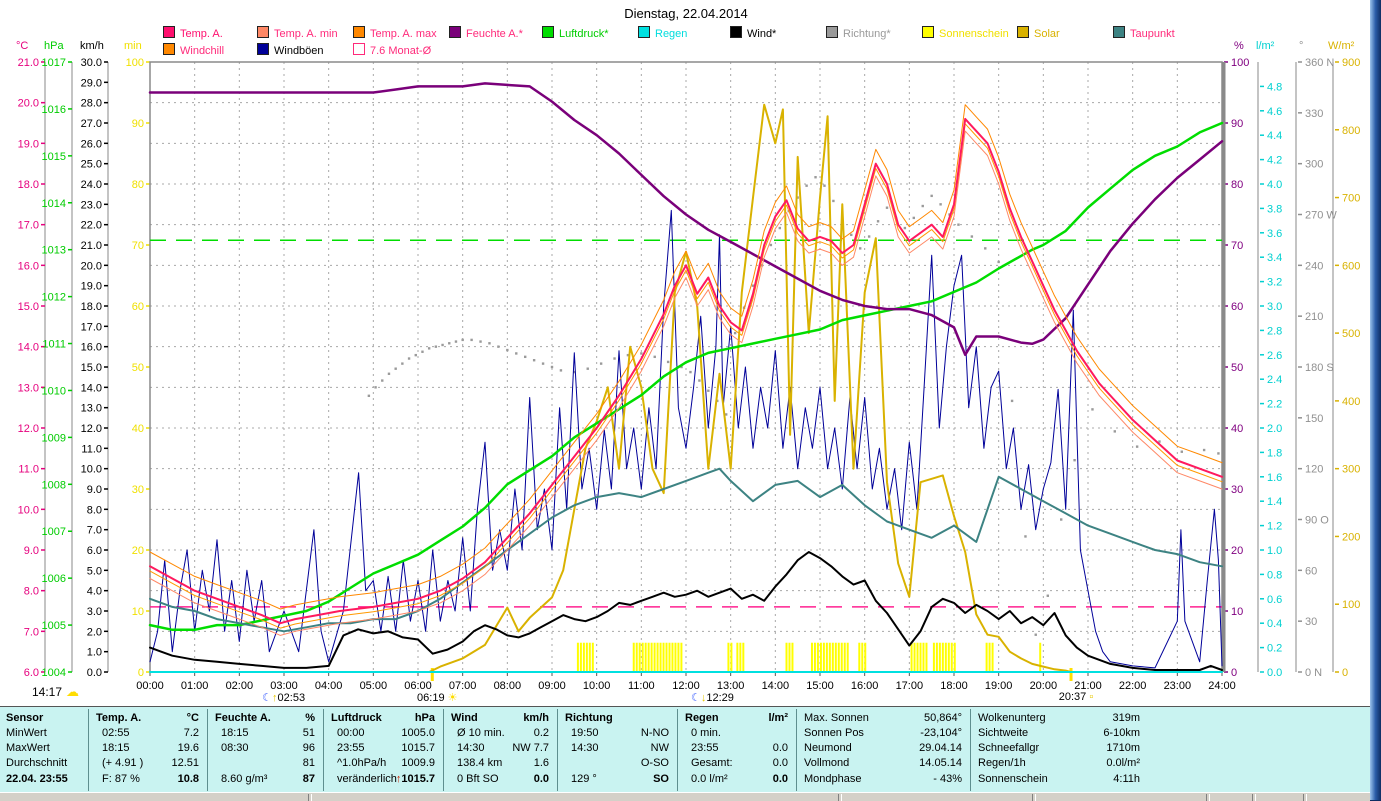 This screenshot has height=801, width=1381. I want to click on x-tick-label: 17:00, so click(910, 686).